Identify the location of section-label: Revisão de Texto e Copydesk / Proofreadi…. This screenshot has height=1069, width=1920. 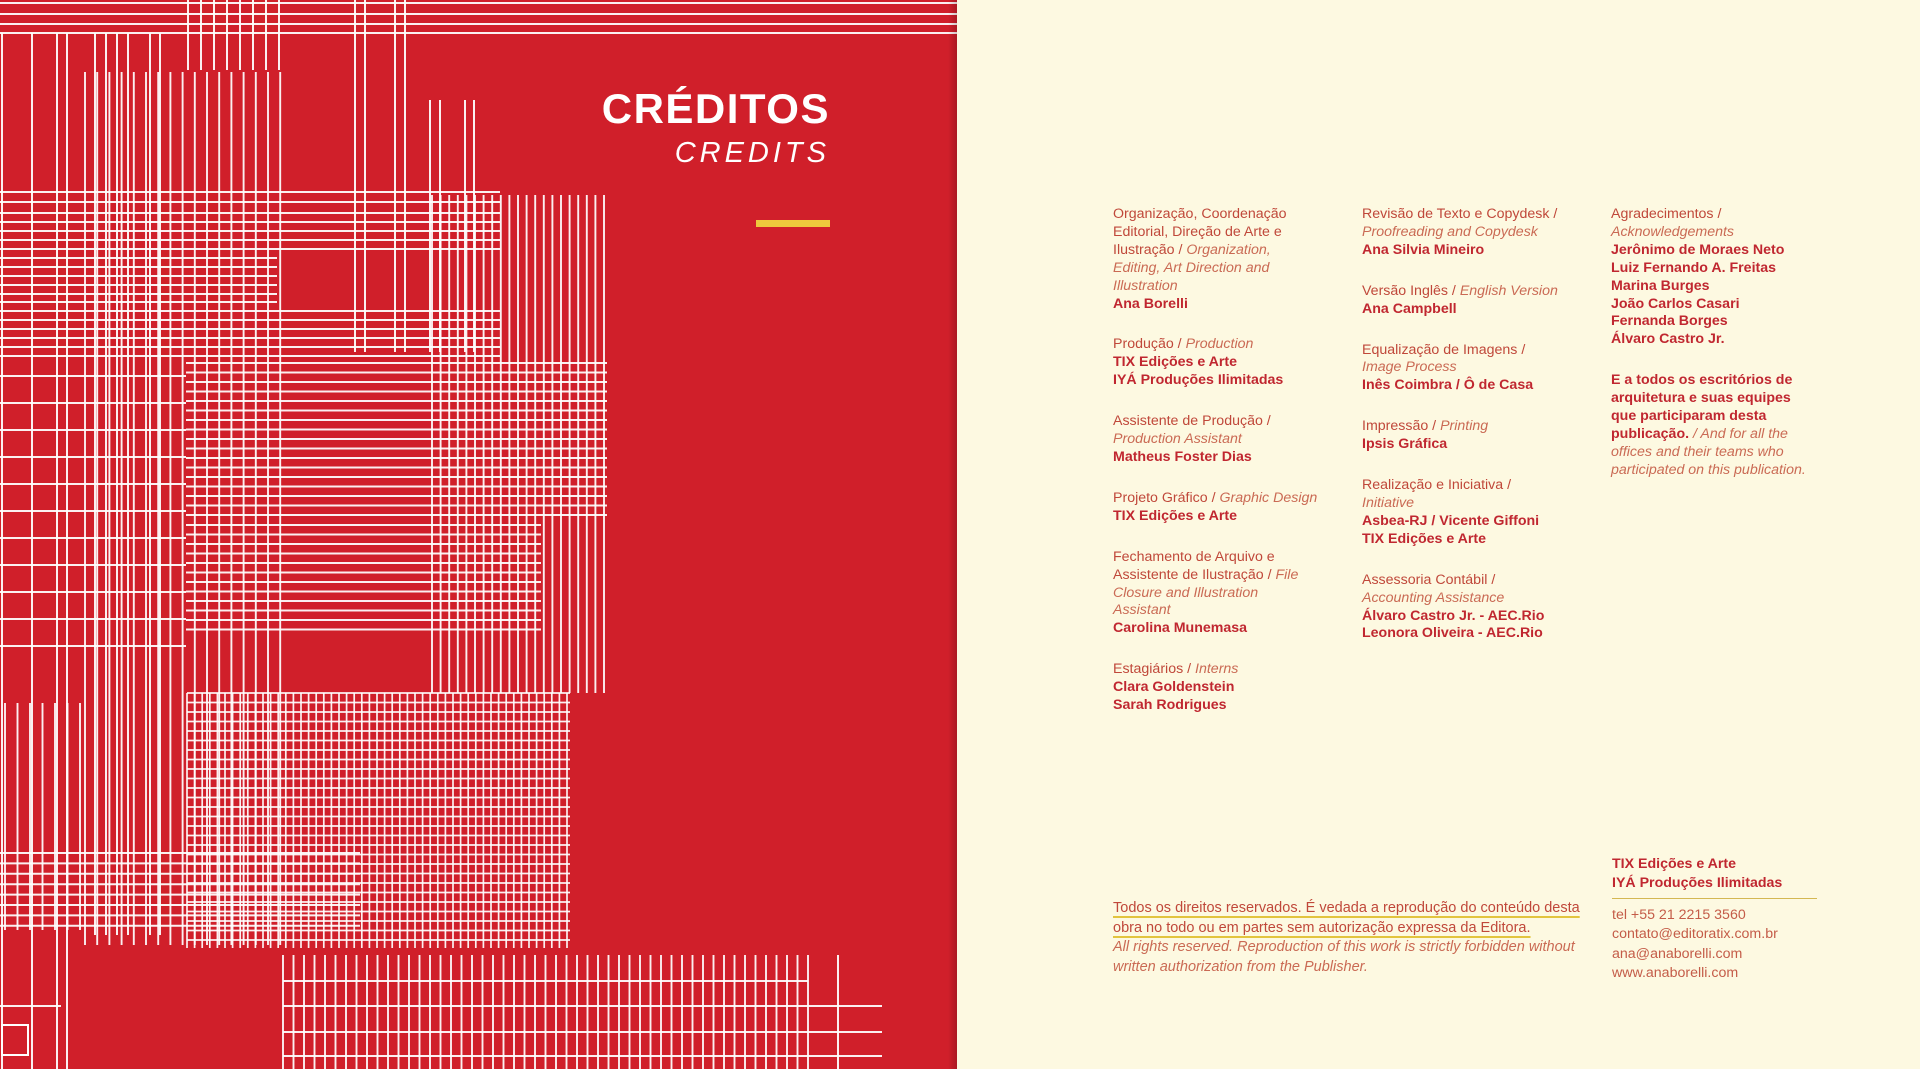
(1464, 224).